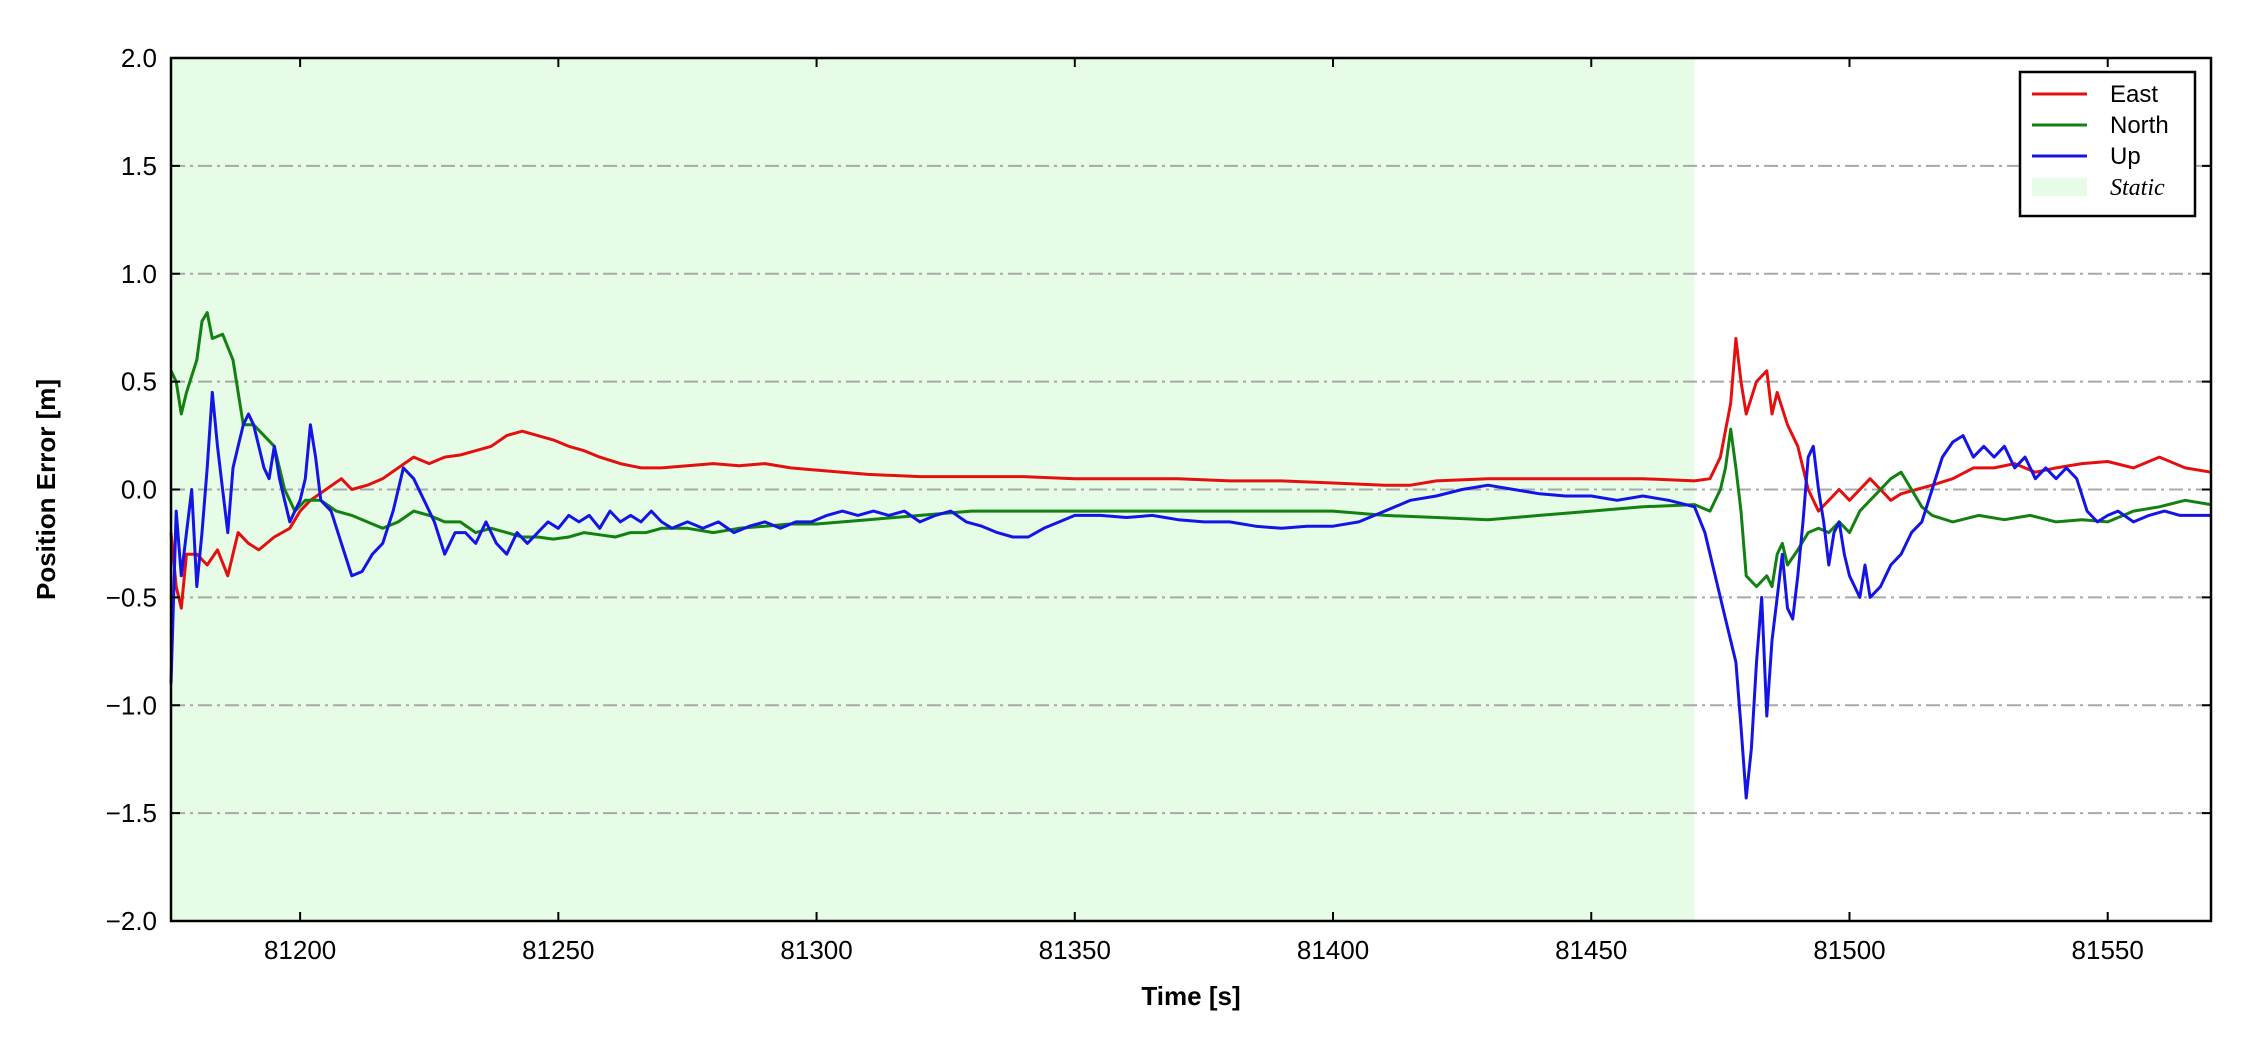  Describe the element at coordinates (2139, 125) in the screenshot. I see `legend-label-north: North` at that location.